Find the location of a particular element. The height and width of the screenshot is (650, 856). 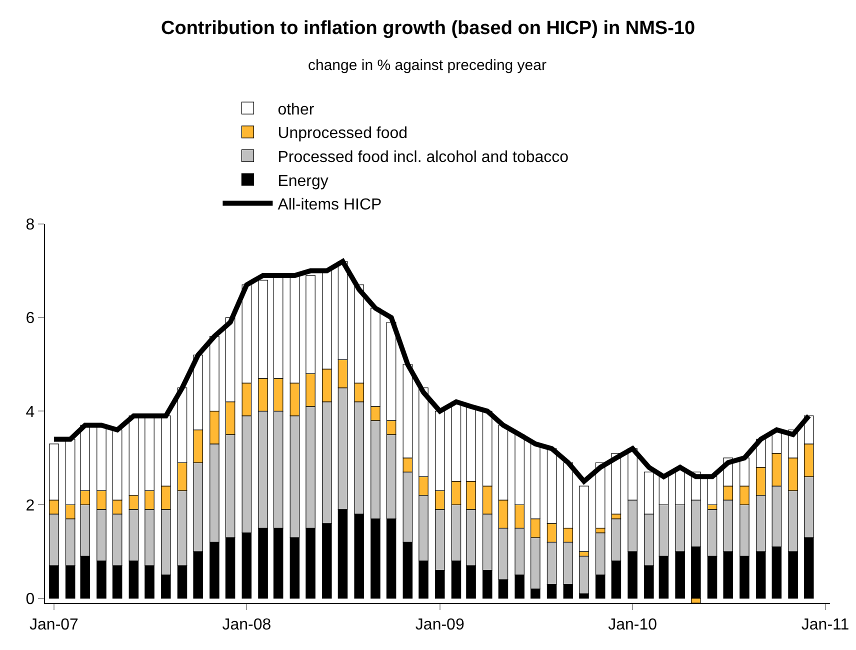

y-tick-label: 4 is located at coordinates (30, 412).